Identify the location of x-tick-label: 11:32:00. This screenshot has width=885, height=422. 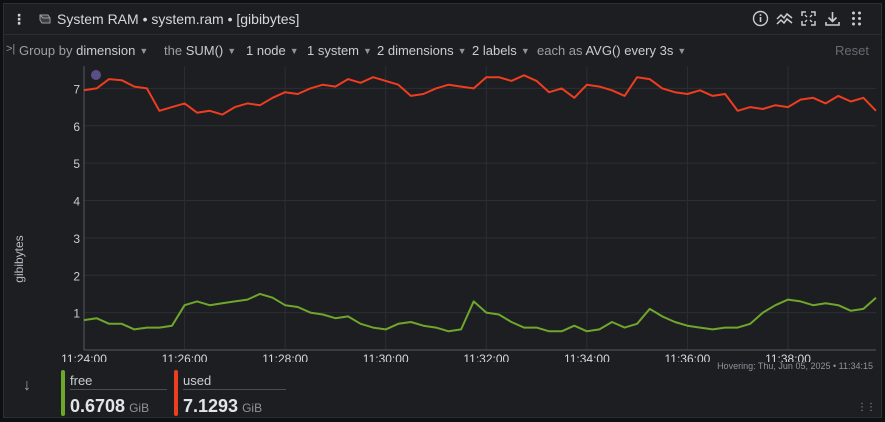
(486, 357).